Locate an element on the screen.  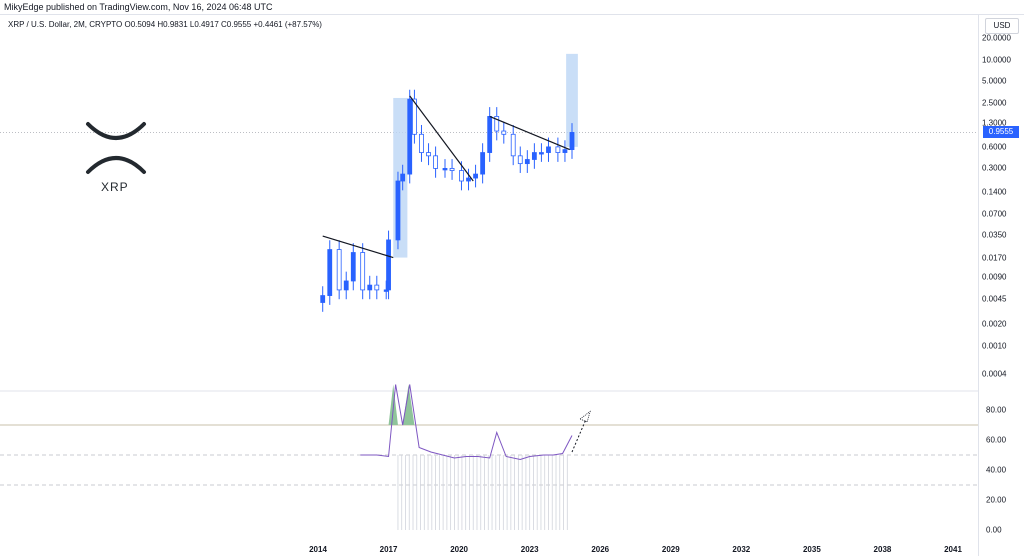
xrp-logo-icon is located at coordinates (116, 148).